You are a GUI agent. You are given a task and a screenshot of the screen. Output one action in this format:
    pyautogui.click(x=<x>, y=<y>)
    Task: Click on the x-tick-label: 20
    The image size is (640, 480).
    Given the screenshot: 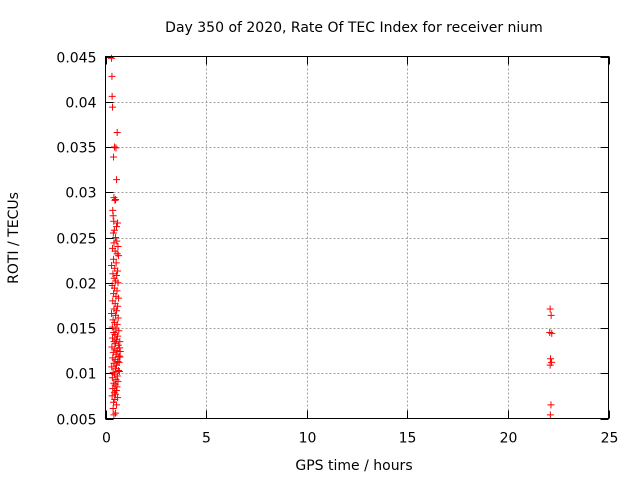 What is the action you would take?
    pyautogui.click(x=509, y=439)
    